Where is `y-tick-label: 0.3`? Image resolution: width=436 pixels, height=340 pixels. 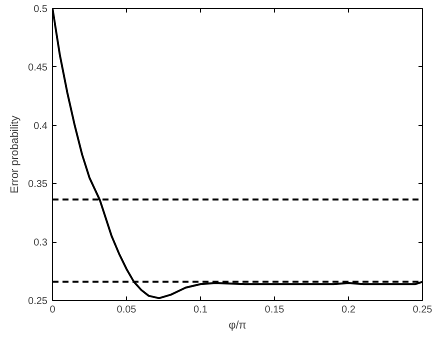
y-tick-label: 0.3 is located at coordinates (41, 243).